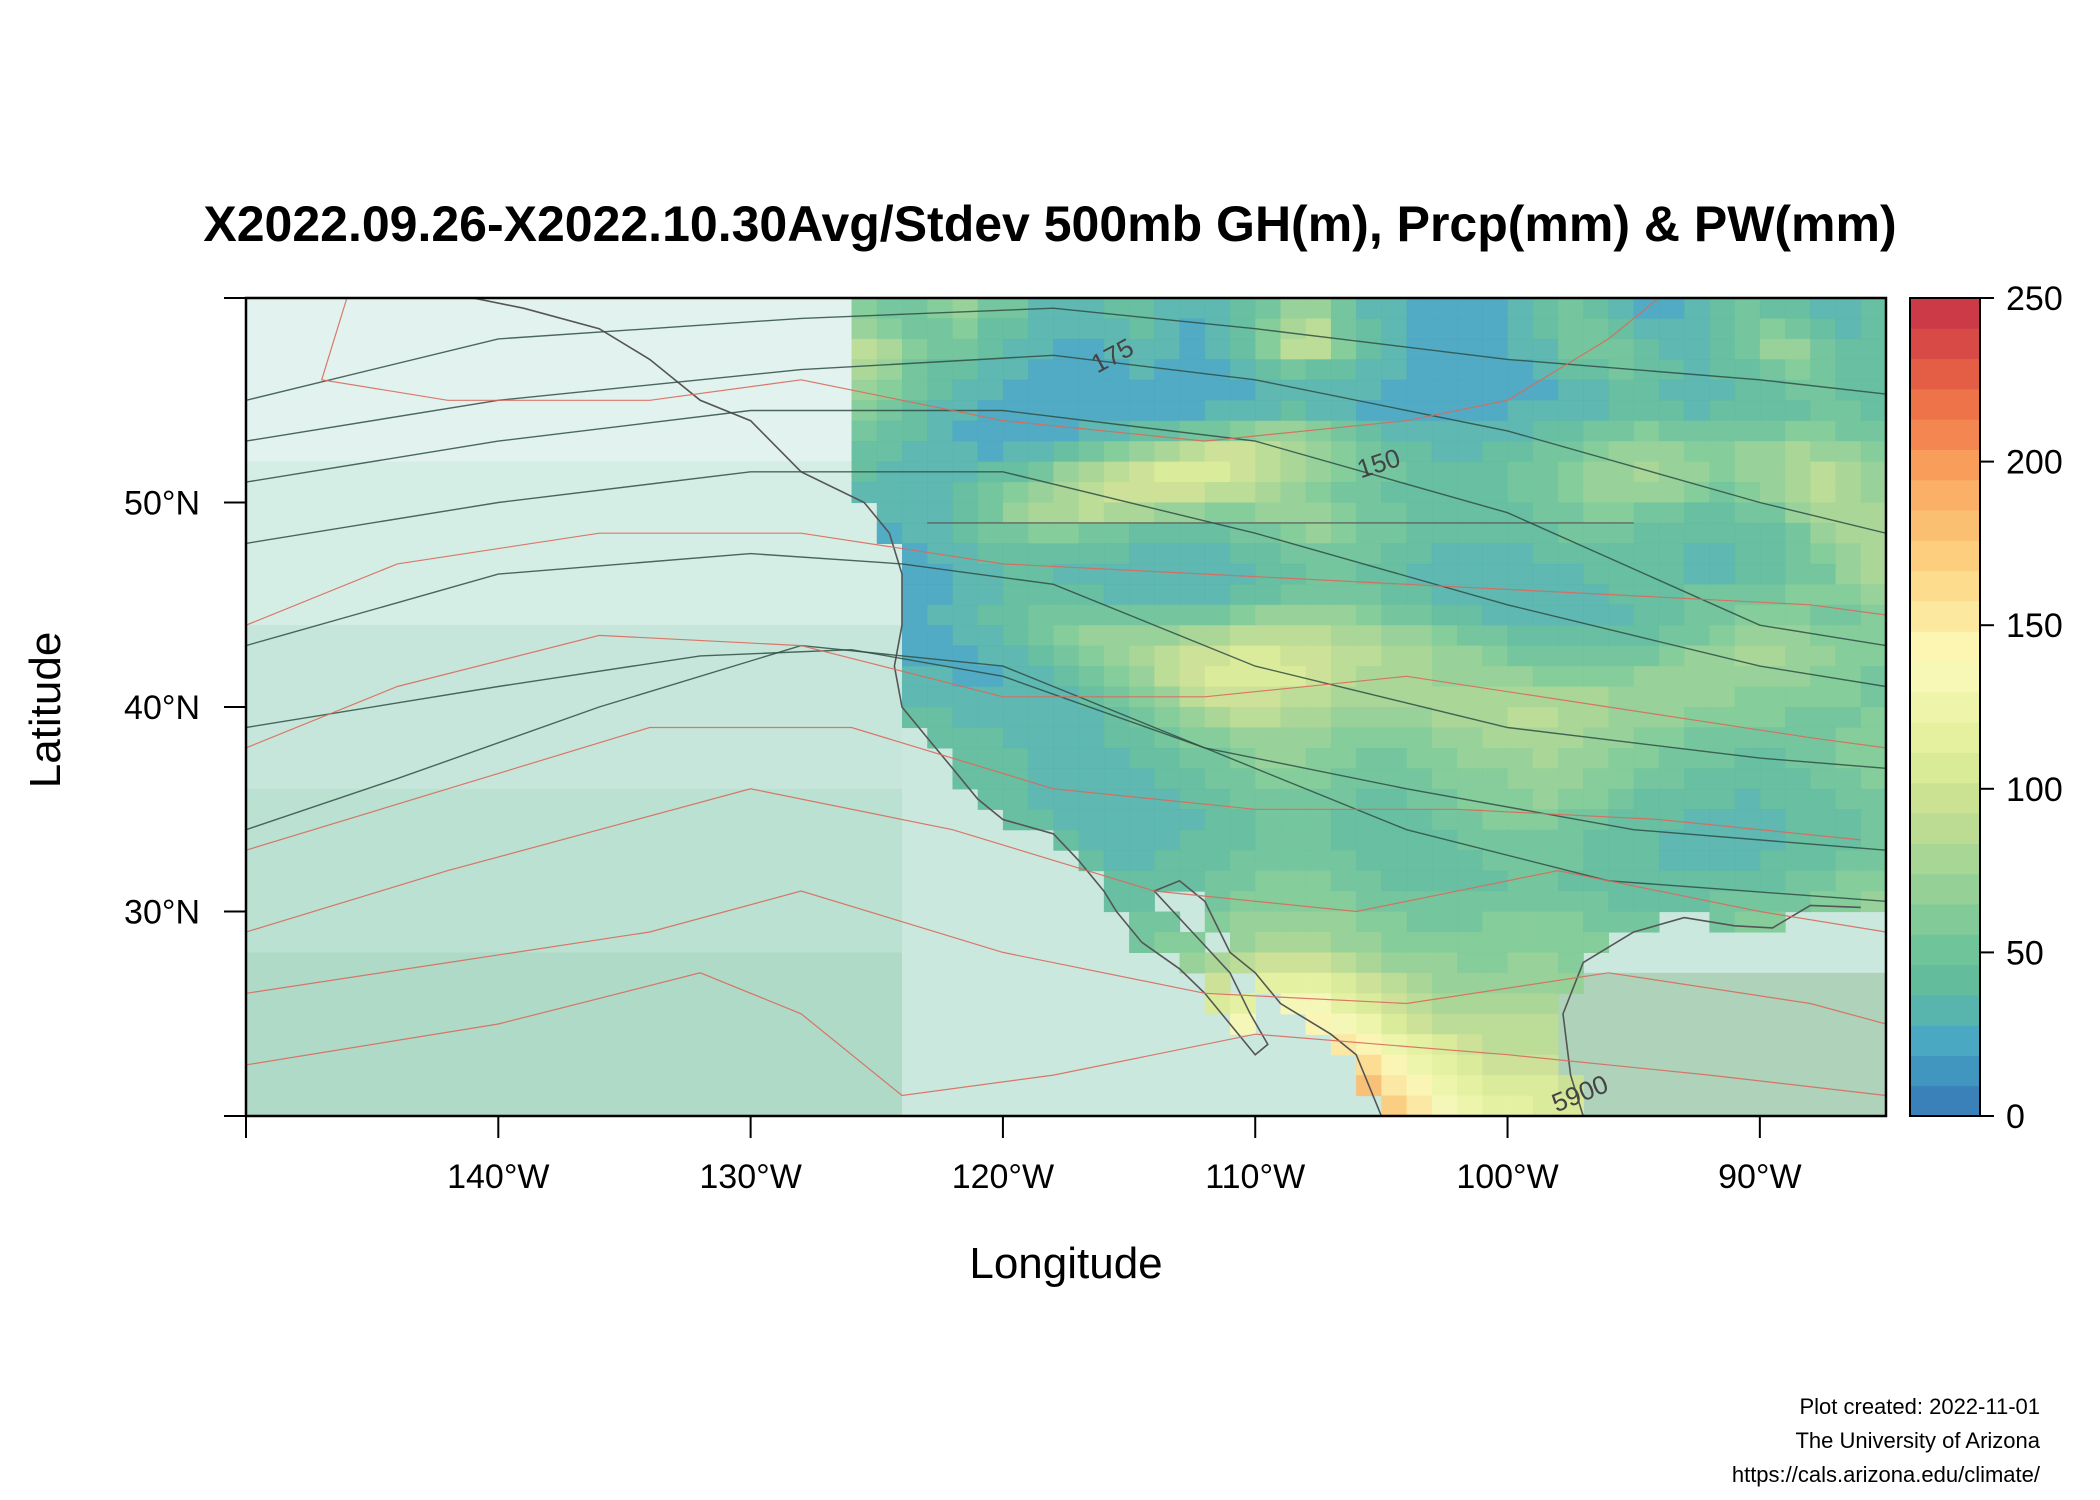  Describe the element at coordinates (1065, 1263) in the screenshot. I see `x-axis-title: Longitude` at that location.